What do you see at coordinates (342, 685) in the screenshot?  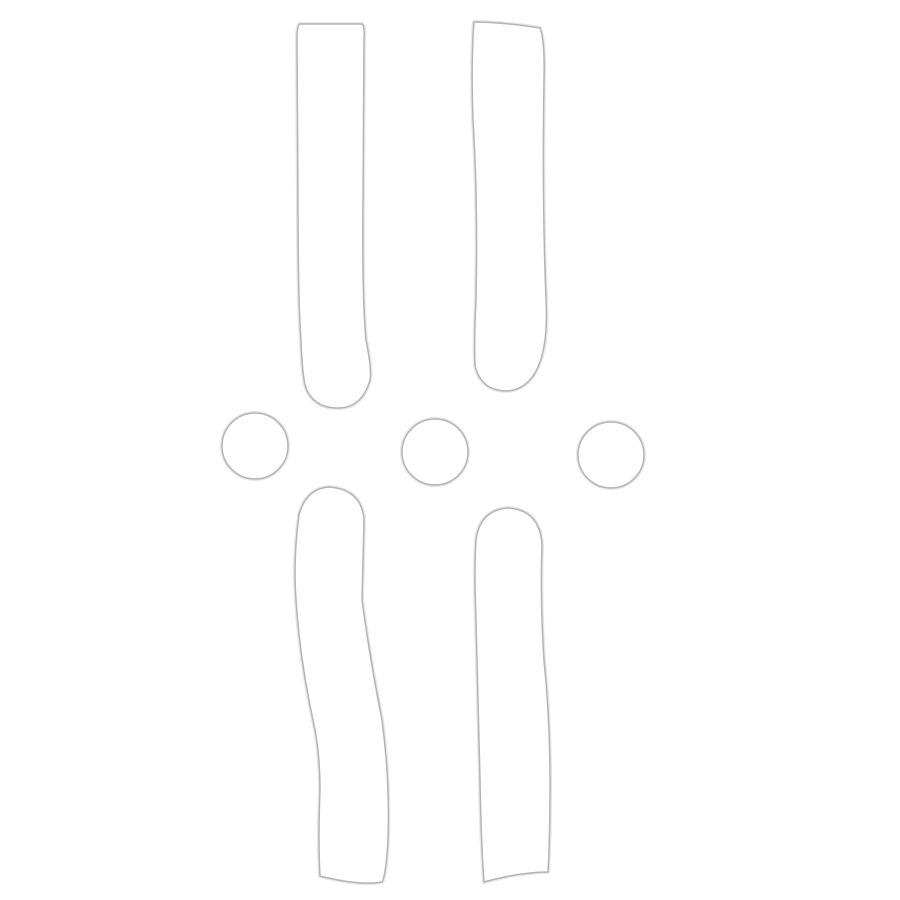 I see `strip-bottom-left` at bounding box center [342, 685].